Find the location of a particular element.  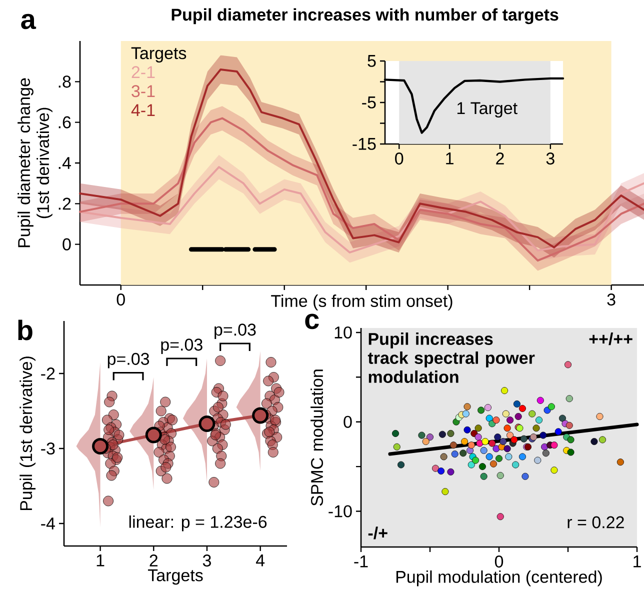

x-axis-title: Pupil modulation (centered) is located at coordinates (499, 578).